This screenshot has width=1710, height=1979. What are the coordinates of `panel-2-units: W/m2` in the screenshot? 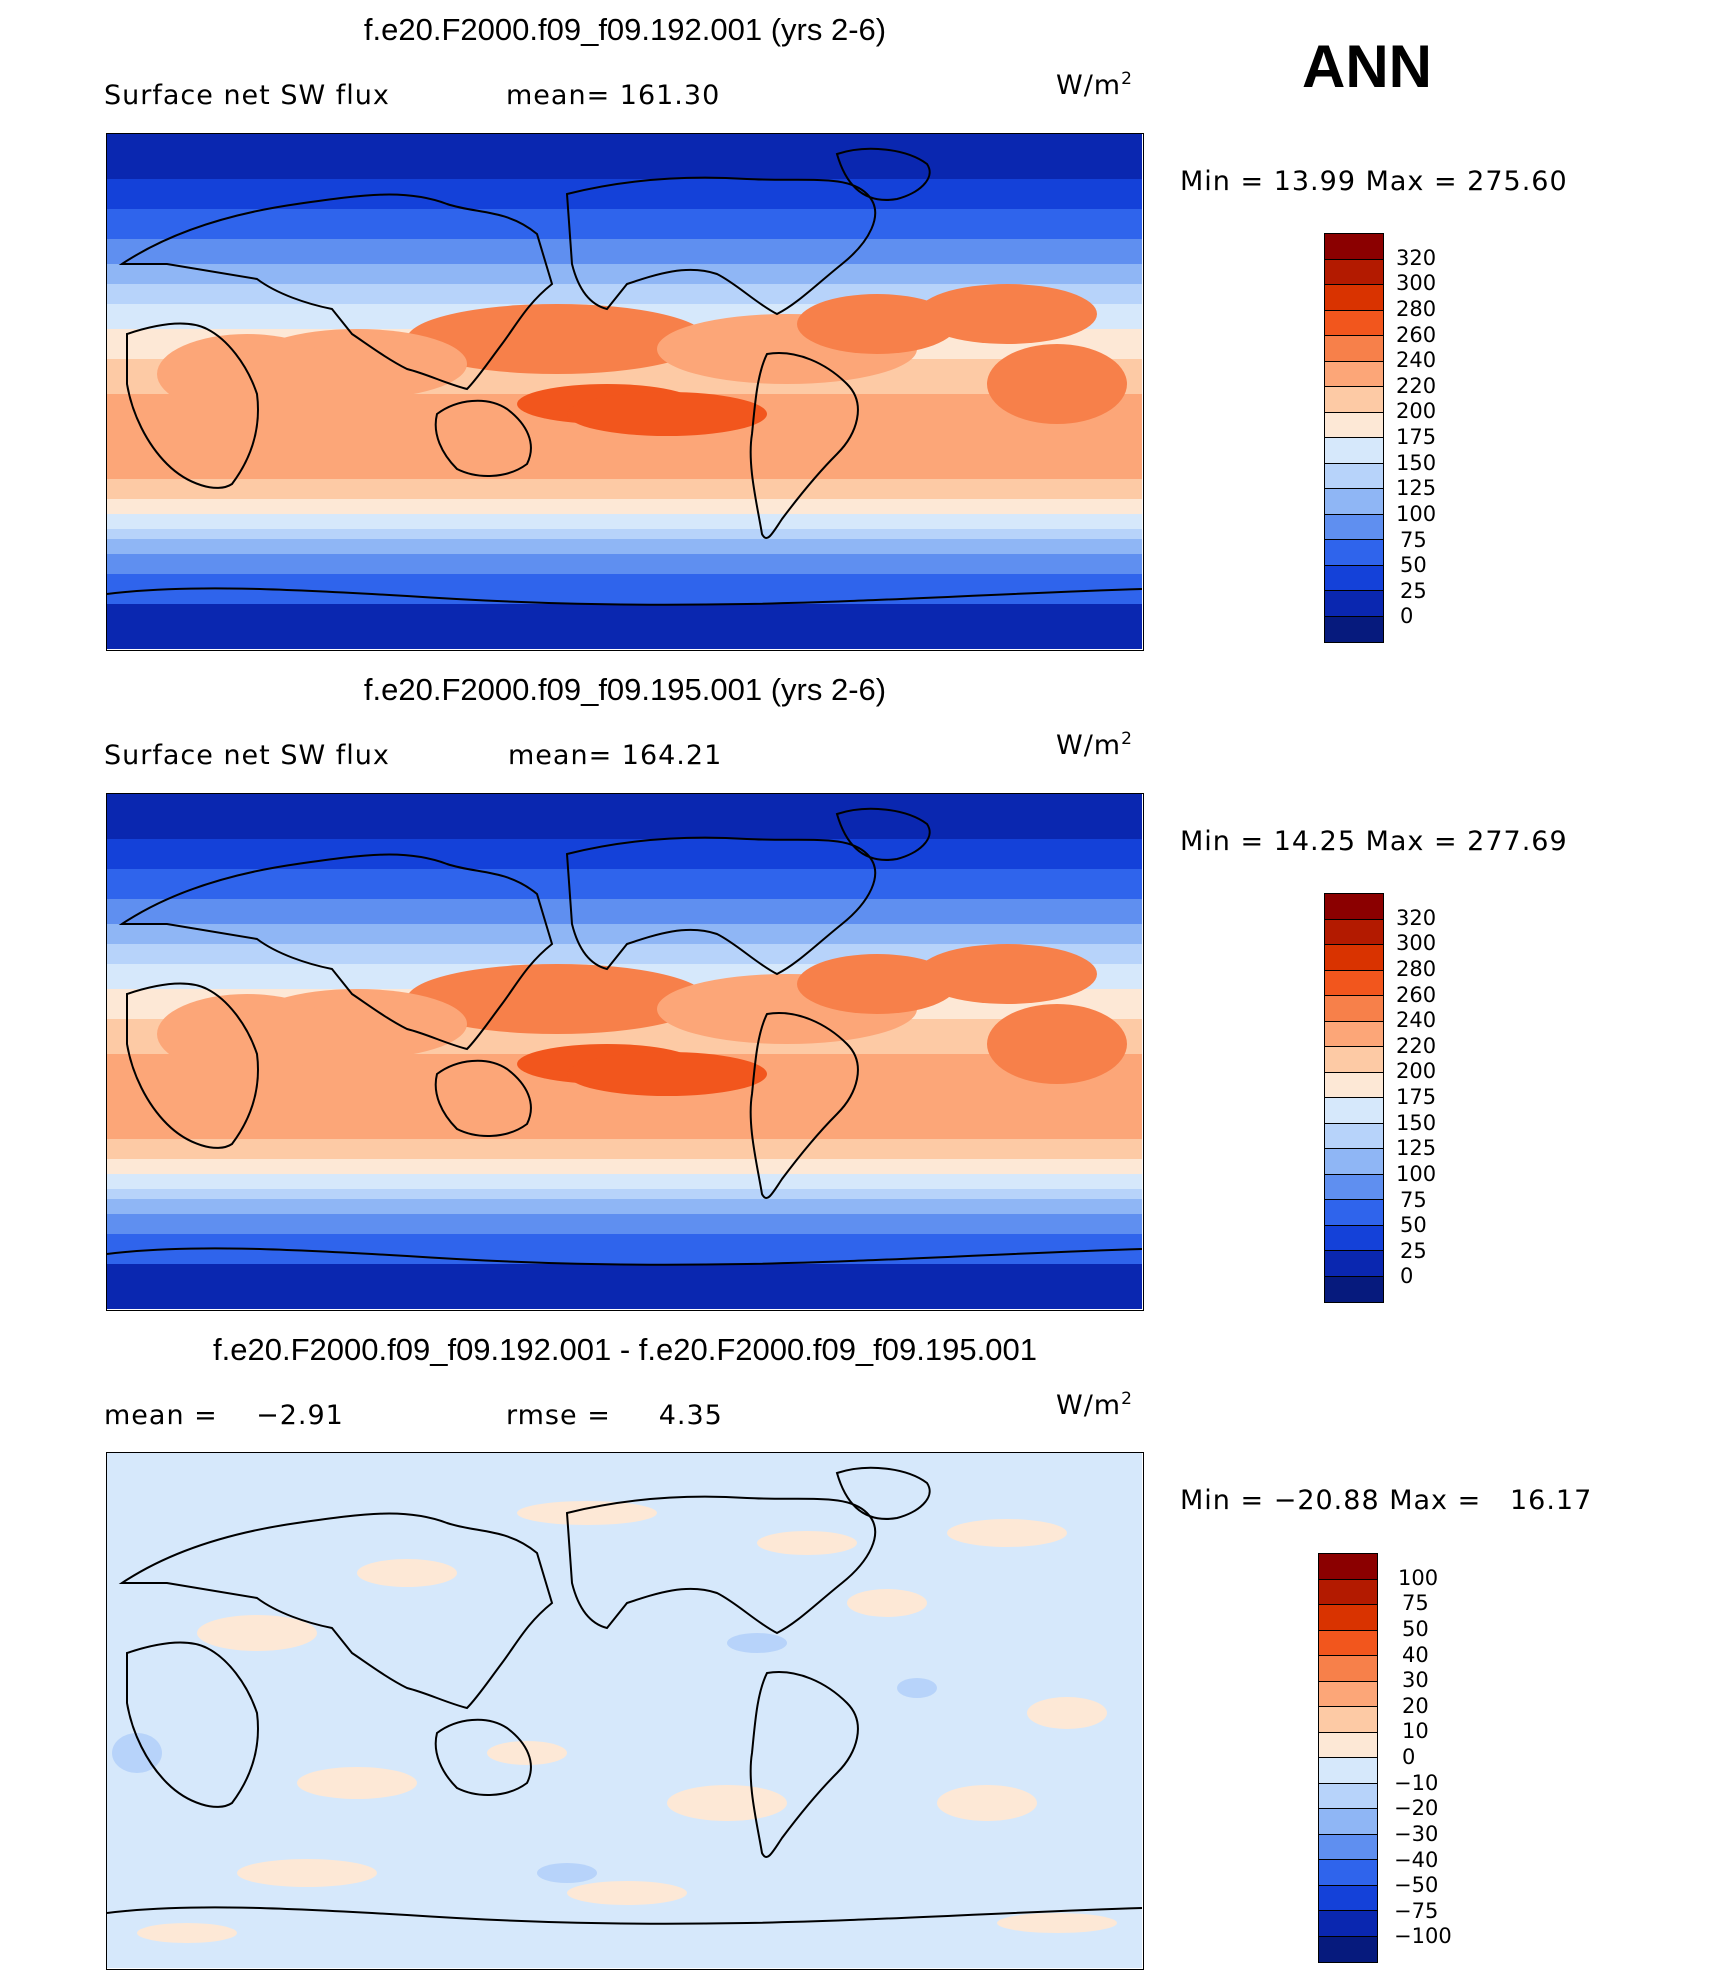 It's located at (1094, 745).